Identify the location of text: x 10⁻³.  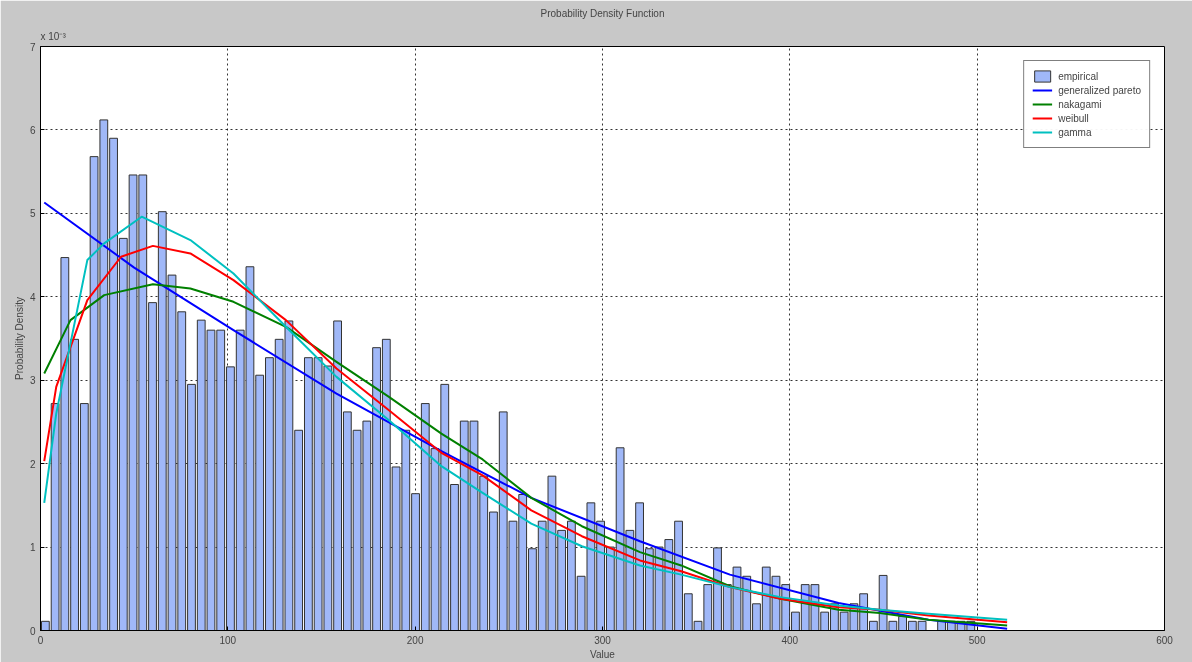
(53, 36).